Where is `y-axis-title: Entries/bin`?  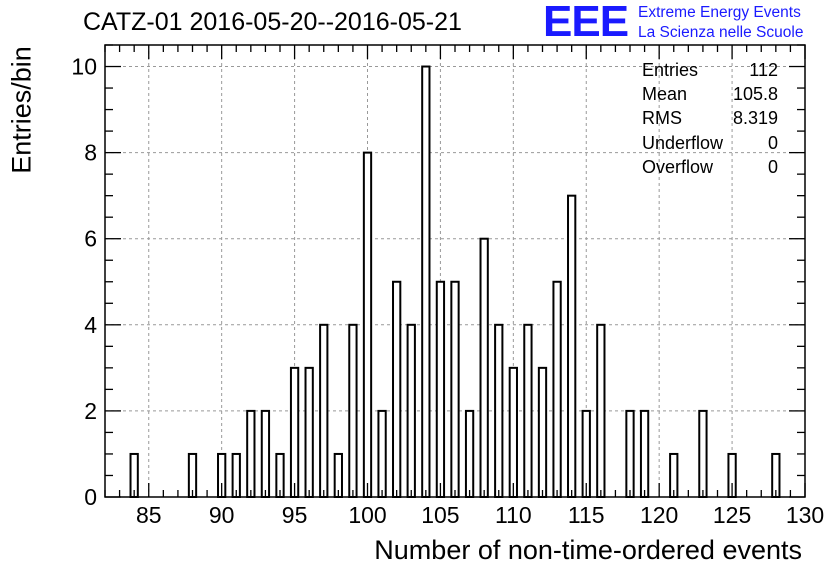 y-axis-title: Entries/bin is located at coordinates (21, 110).